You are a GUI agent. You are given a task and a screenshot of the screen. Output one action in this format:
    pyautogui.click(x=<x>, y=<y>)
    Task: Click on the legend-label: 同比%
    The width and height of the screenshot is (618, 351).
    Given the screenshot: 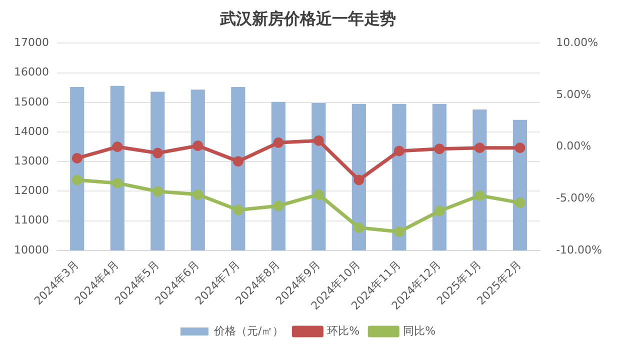 What is the action you would take?
    pyautogui.click(x=419, y=331)
    